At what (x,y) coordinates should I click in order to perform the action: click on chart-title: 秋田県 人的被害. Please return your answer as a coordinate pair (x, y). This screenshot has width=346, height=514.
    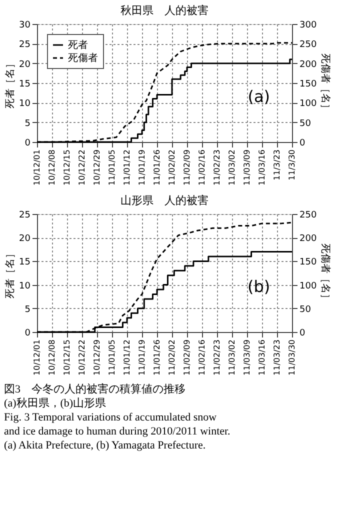
    Looking at the image, I should click on (164, 10).